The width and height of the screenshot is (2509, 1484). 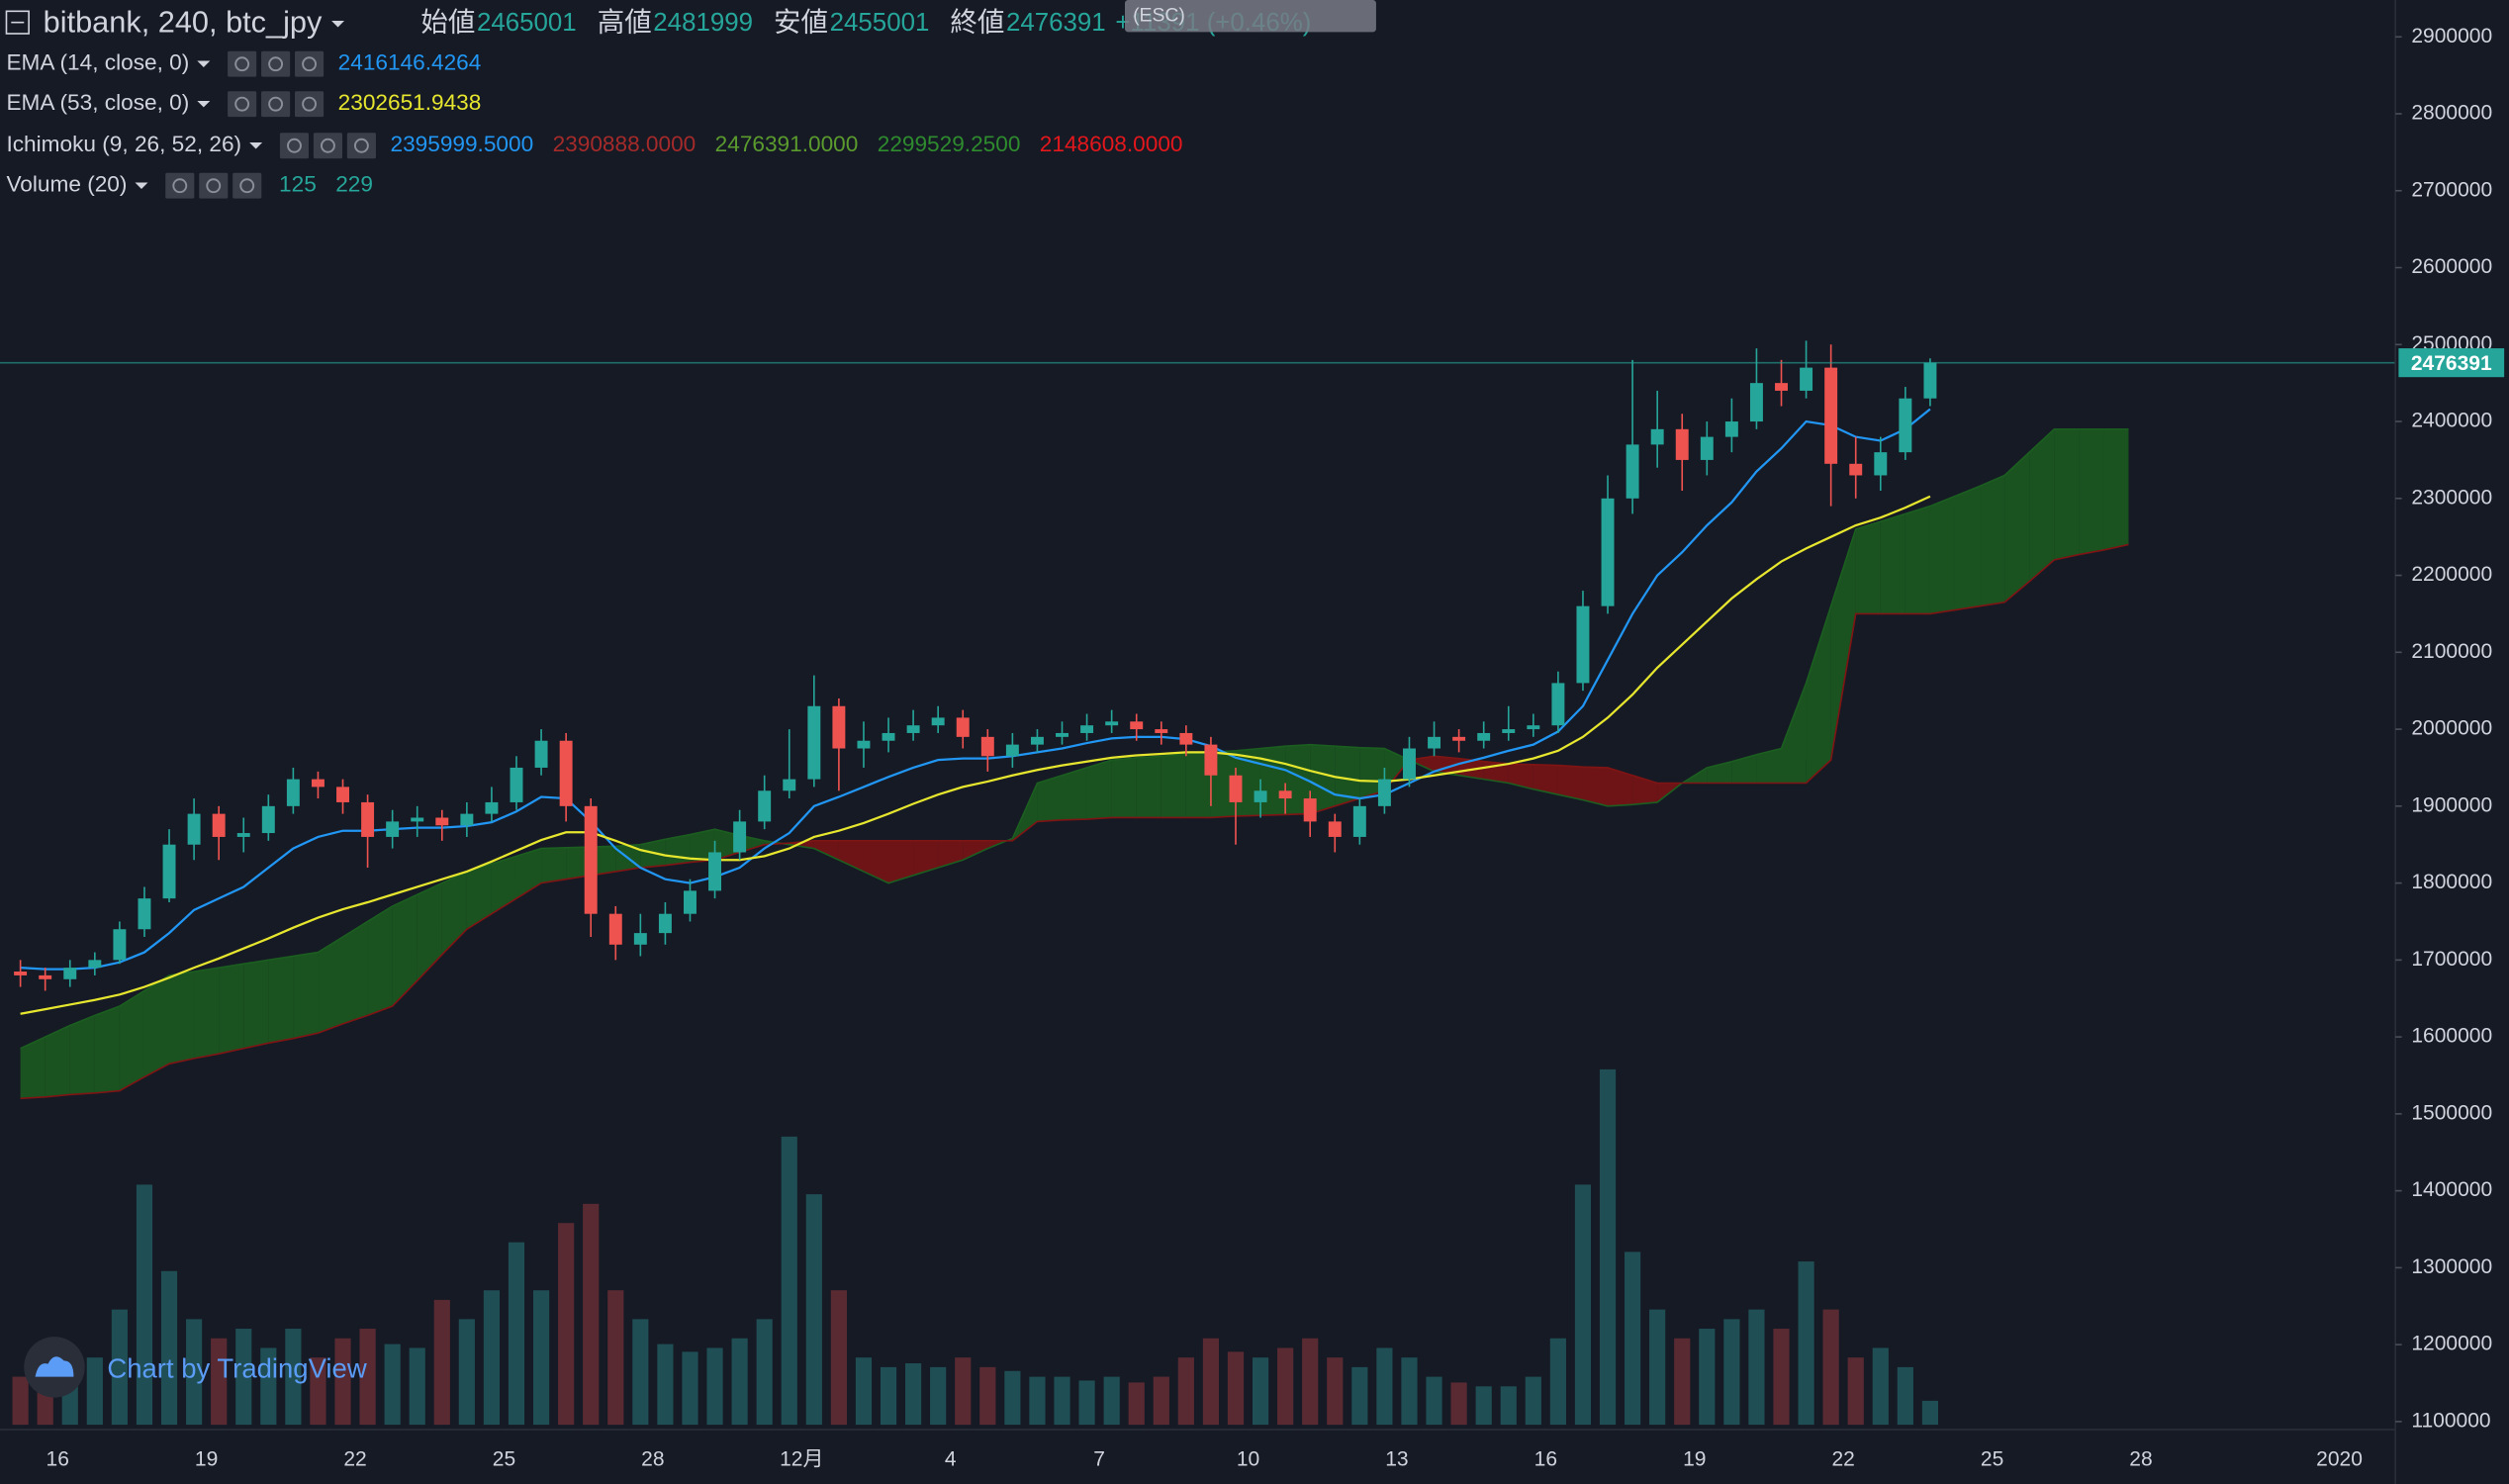 What do you see at coordinates (2451, 497) in the screenshot?
I see `y-tick-label: 2300000` at bounding box center [2451, 497].